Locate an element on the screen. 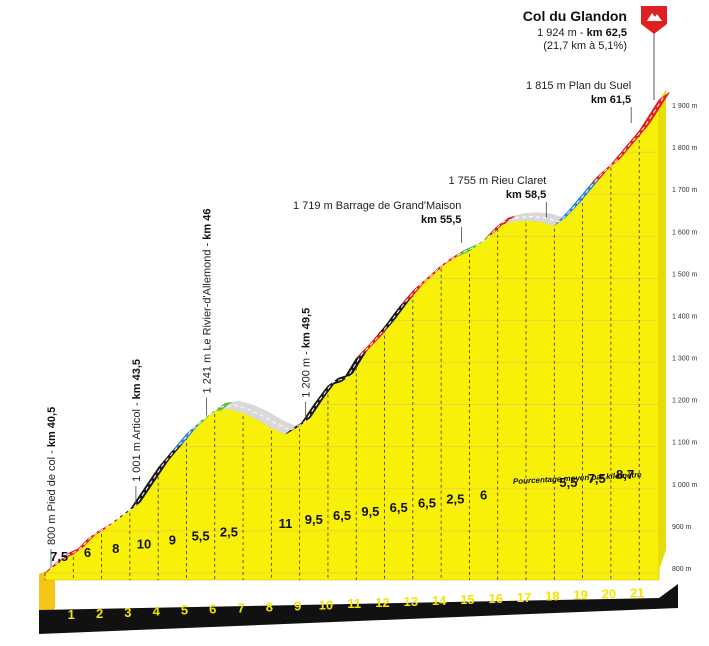 The width and height of the screenshot is (709, 646). km-tick-label: 20 is located at coordinates (609, 594).